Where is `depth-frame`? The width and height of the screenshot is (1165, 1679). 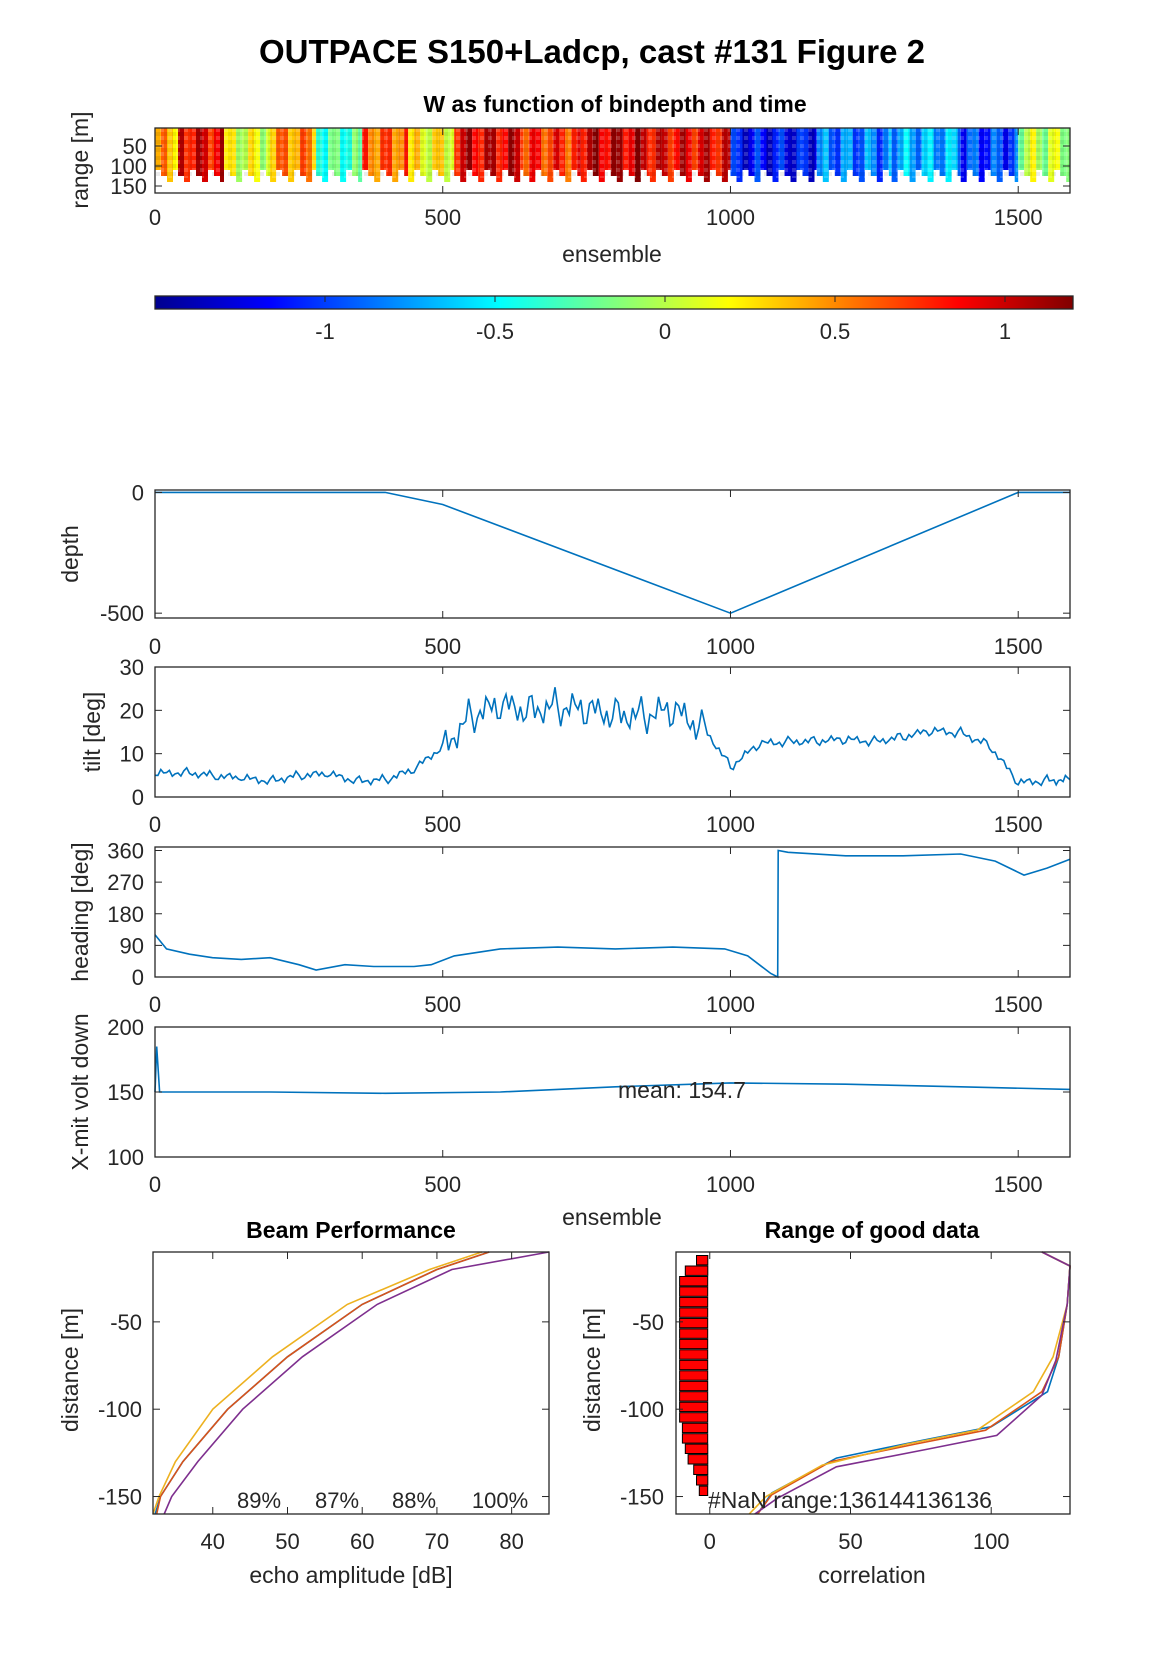 depth-frame is located at coordinates (612, 554).